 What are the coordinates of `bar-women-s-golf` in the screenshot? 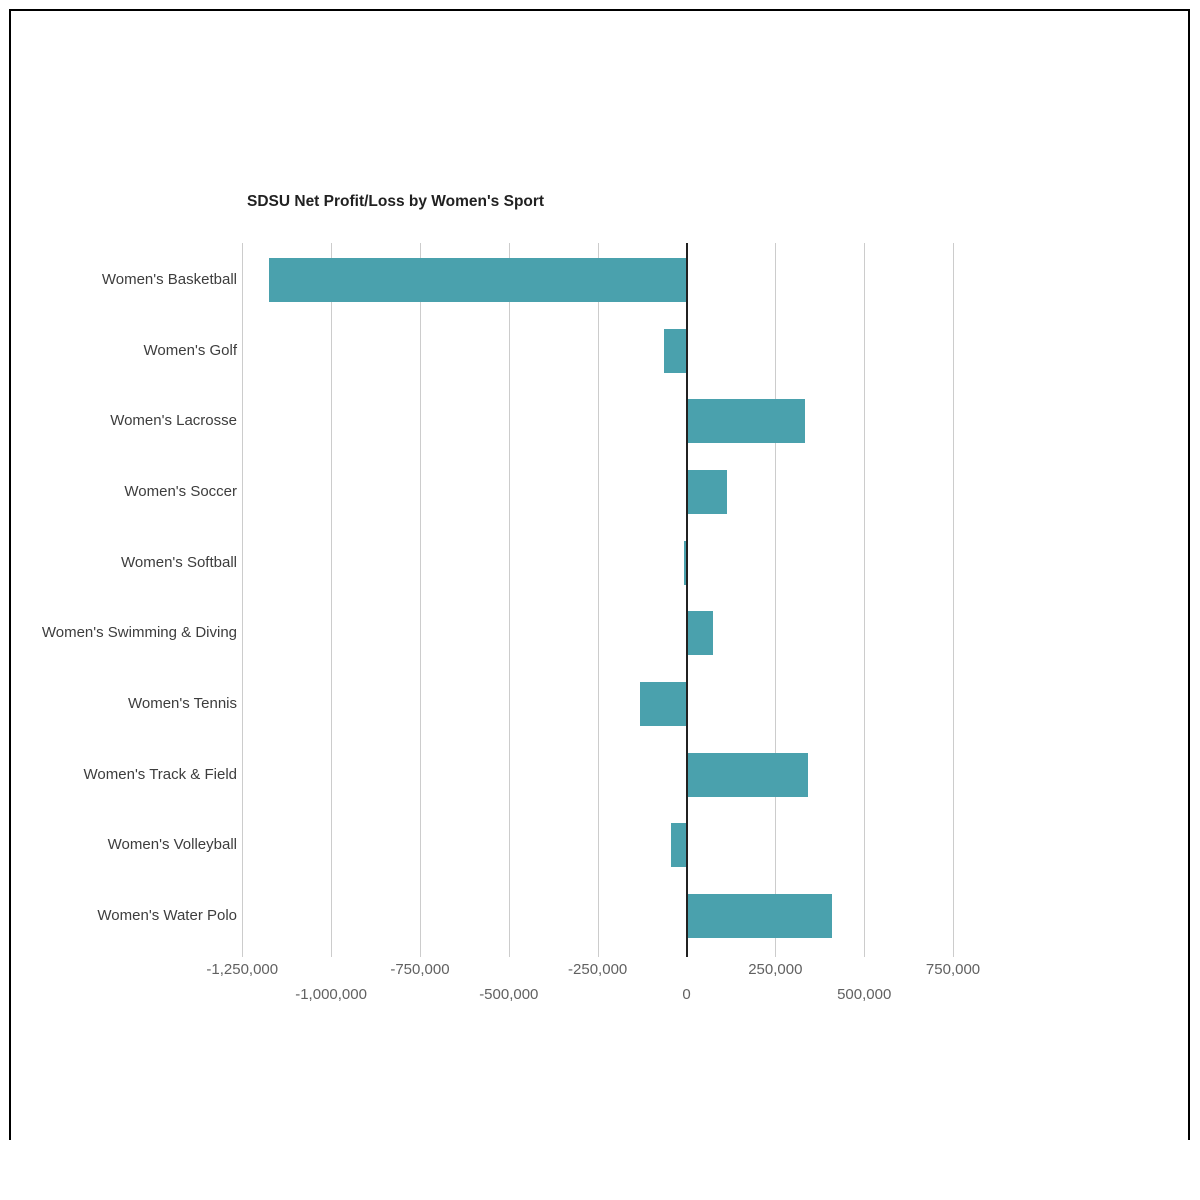 It's located at (675, 350).